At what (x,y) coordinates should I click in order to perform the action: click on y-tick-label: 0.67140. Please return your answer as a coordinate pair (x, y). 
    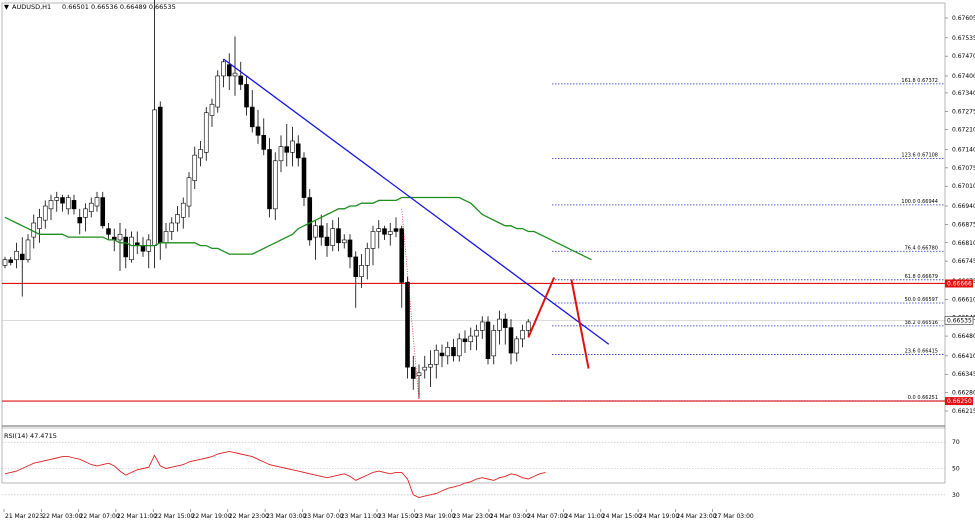
    Looking at the image, I should click on (963, 149).